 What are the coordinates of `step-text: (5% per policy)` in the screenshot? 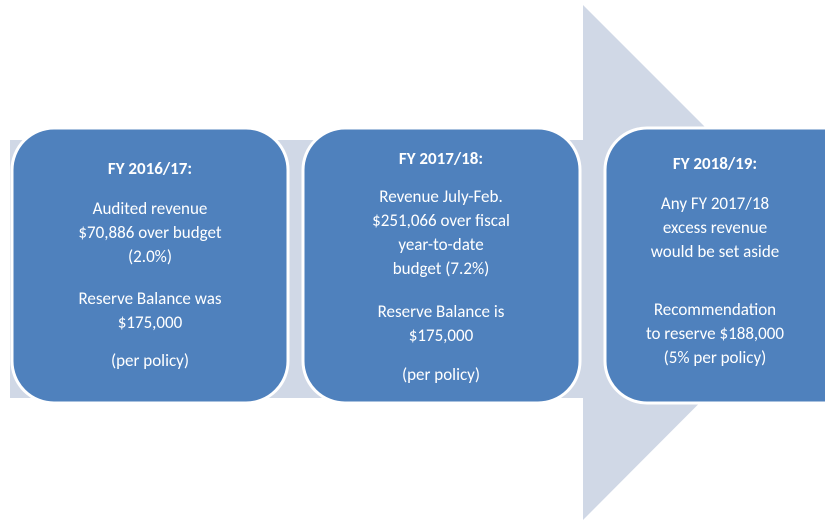 It's located at (715, 357).